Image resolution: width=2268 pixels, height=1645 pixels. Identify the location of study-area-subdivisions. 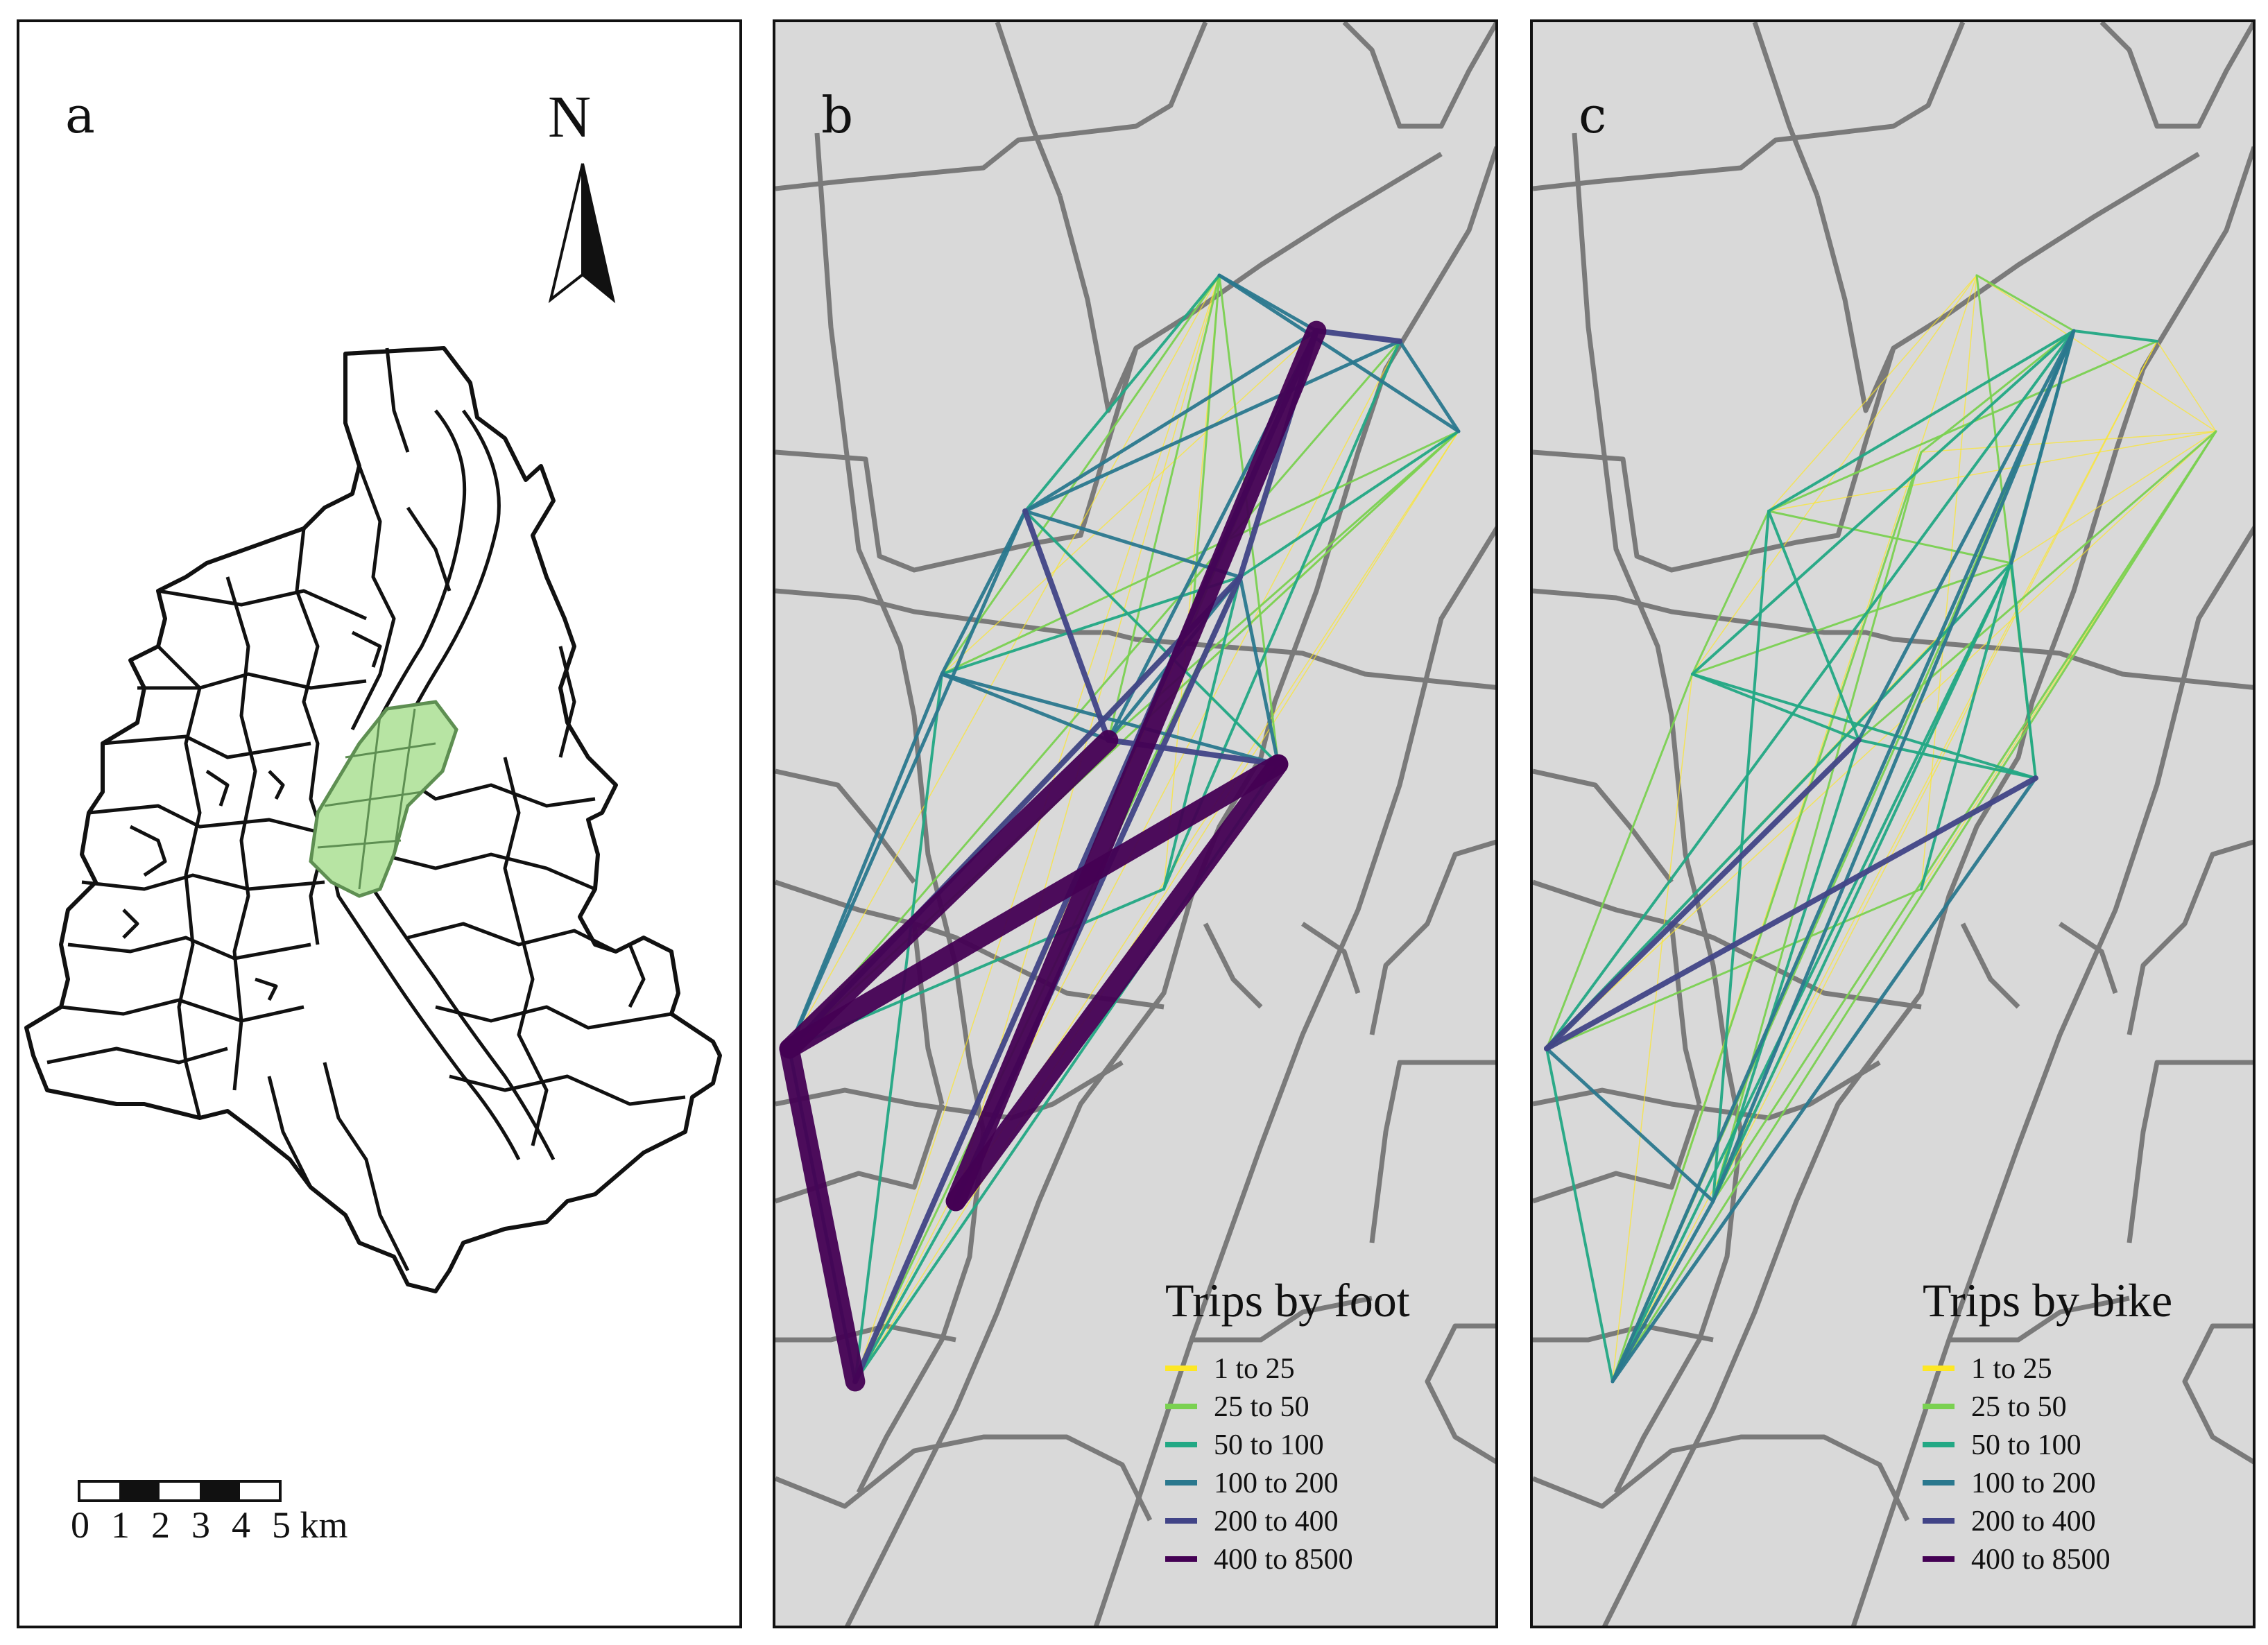
(376, 799).